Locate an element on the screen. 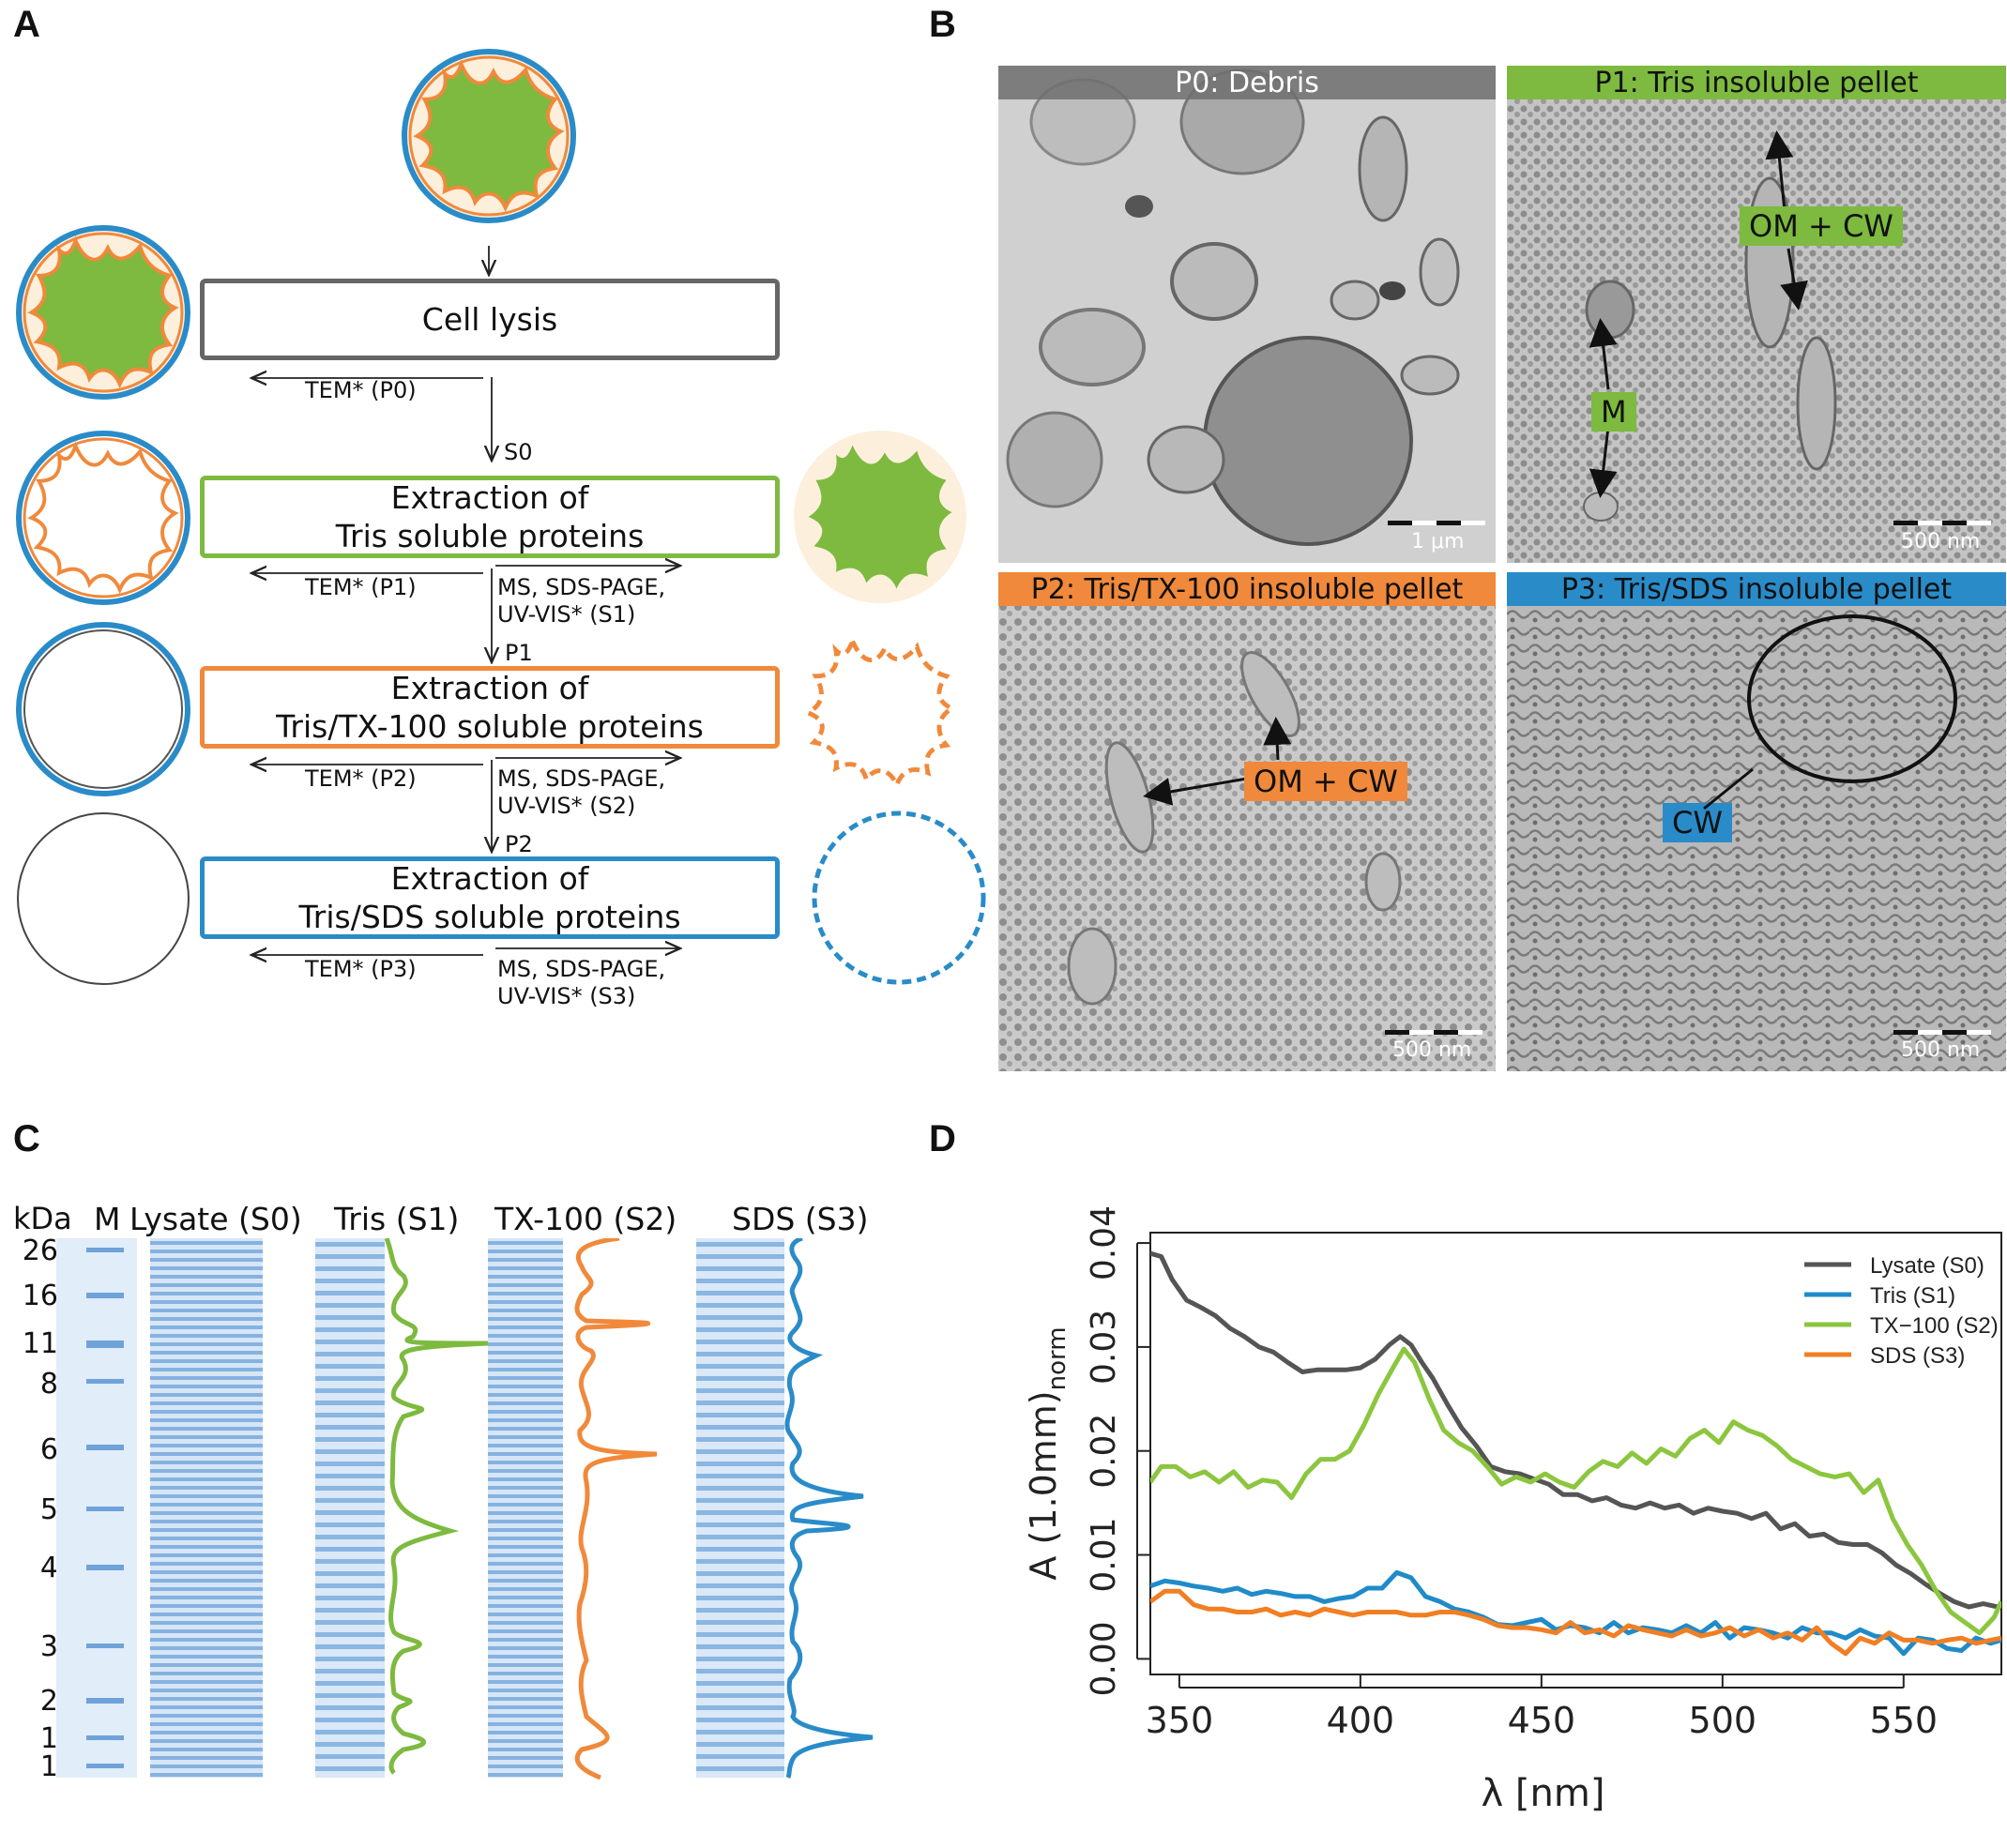 The image size is (2007, 1848). legend-label-3: SDS (S3) is located at coordinates (1917, 1356).